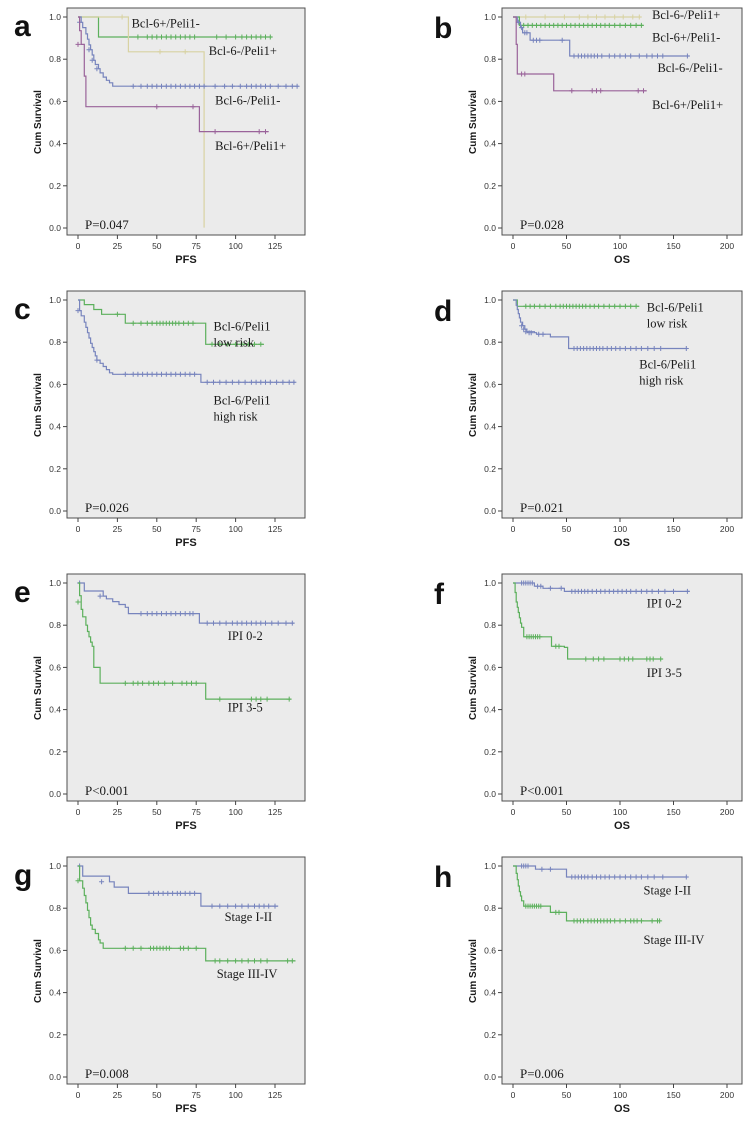  I want to click on panel-letter-e: e, so click(22, 592).